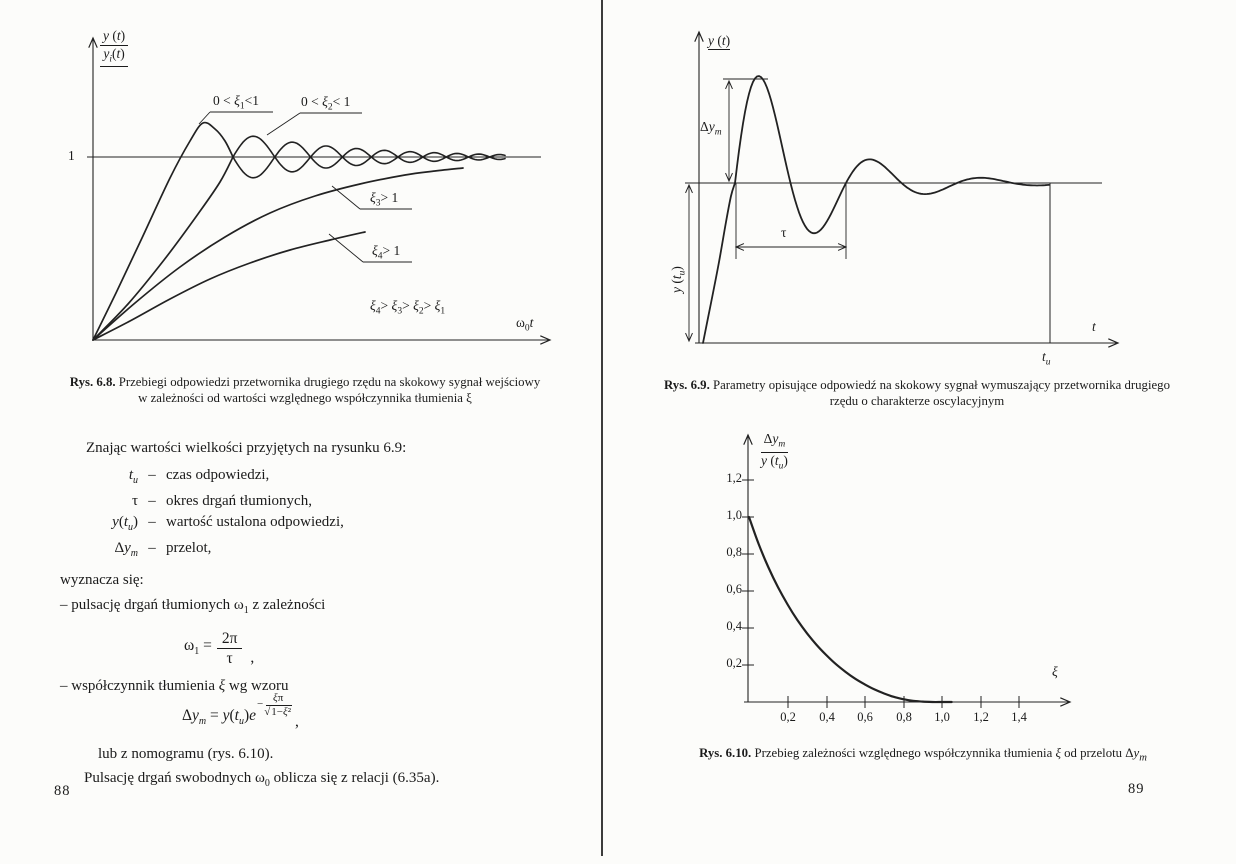  I want to click on y-tick-label: 0,2, so click(734, 663).